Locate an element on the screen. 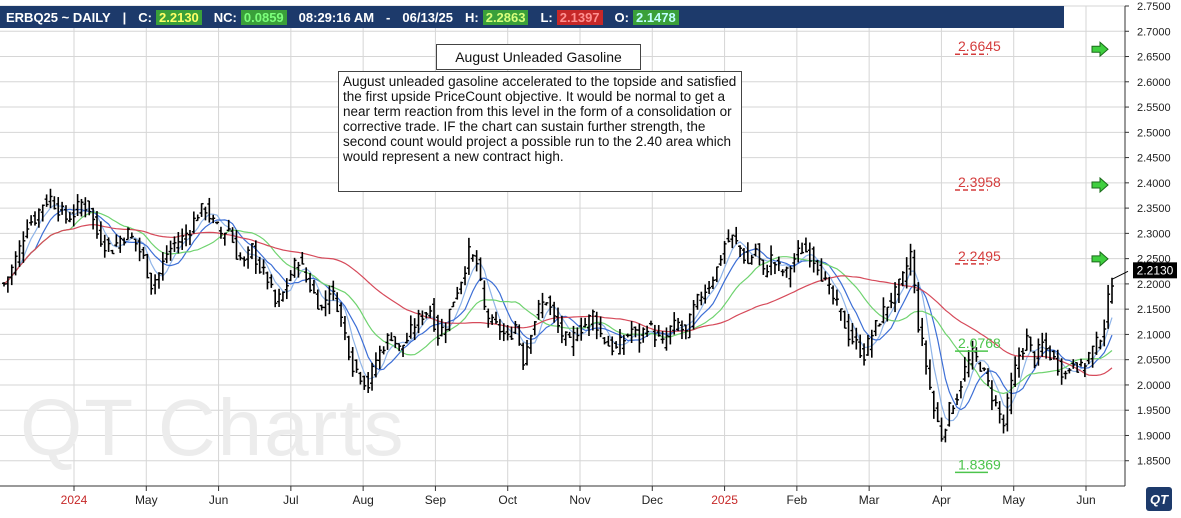 The width and height of the screenshot is (1181, 518). y-tick-label: 2.4000 is located at coordinates (1154, 184).